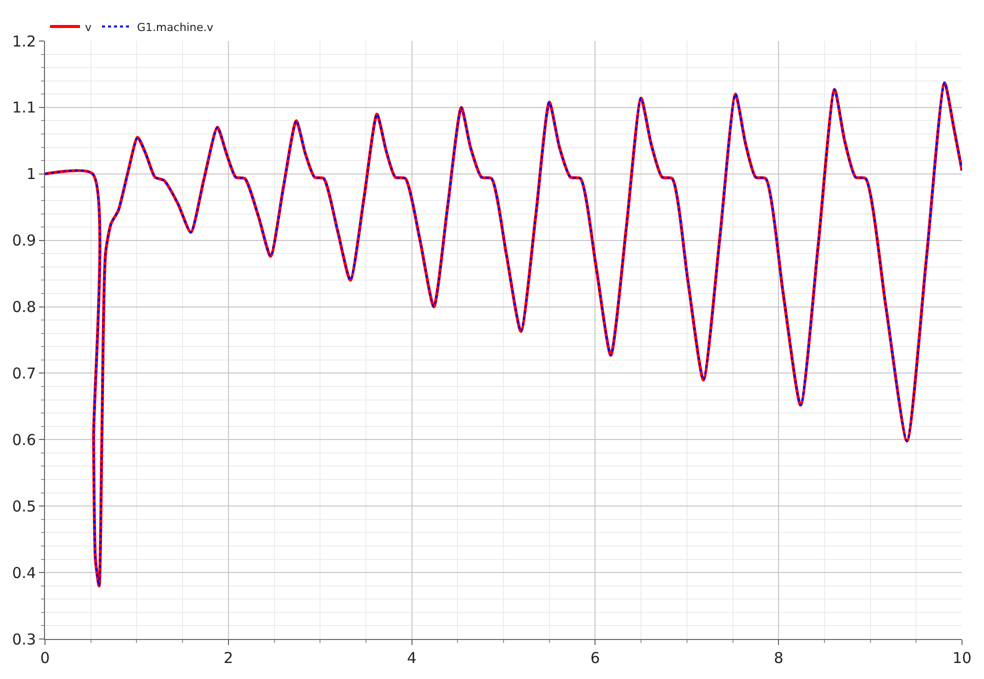 Image resolution: width=984 pixels, height=679 pixels. What do you see at coordinates (175, 27) in the screenshot?
I see `legend-label: G1.machine.v` at bounding box center [175, 27].